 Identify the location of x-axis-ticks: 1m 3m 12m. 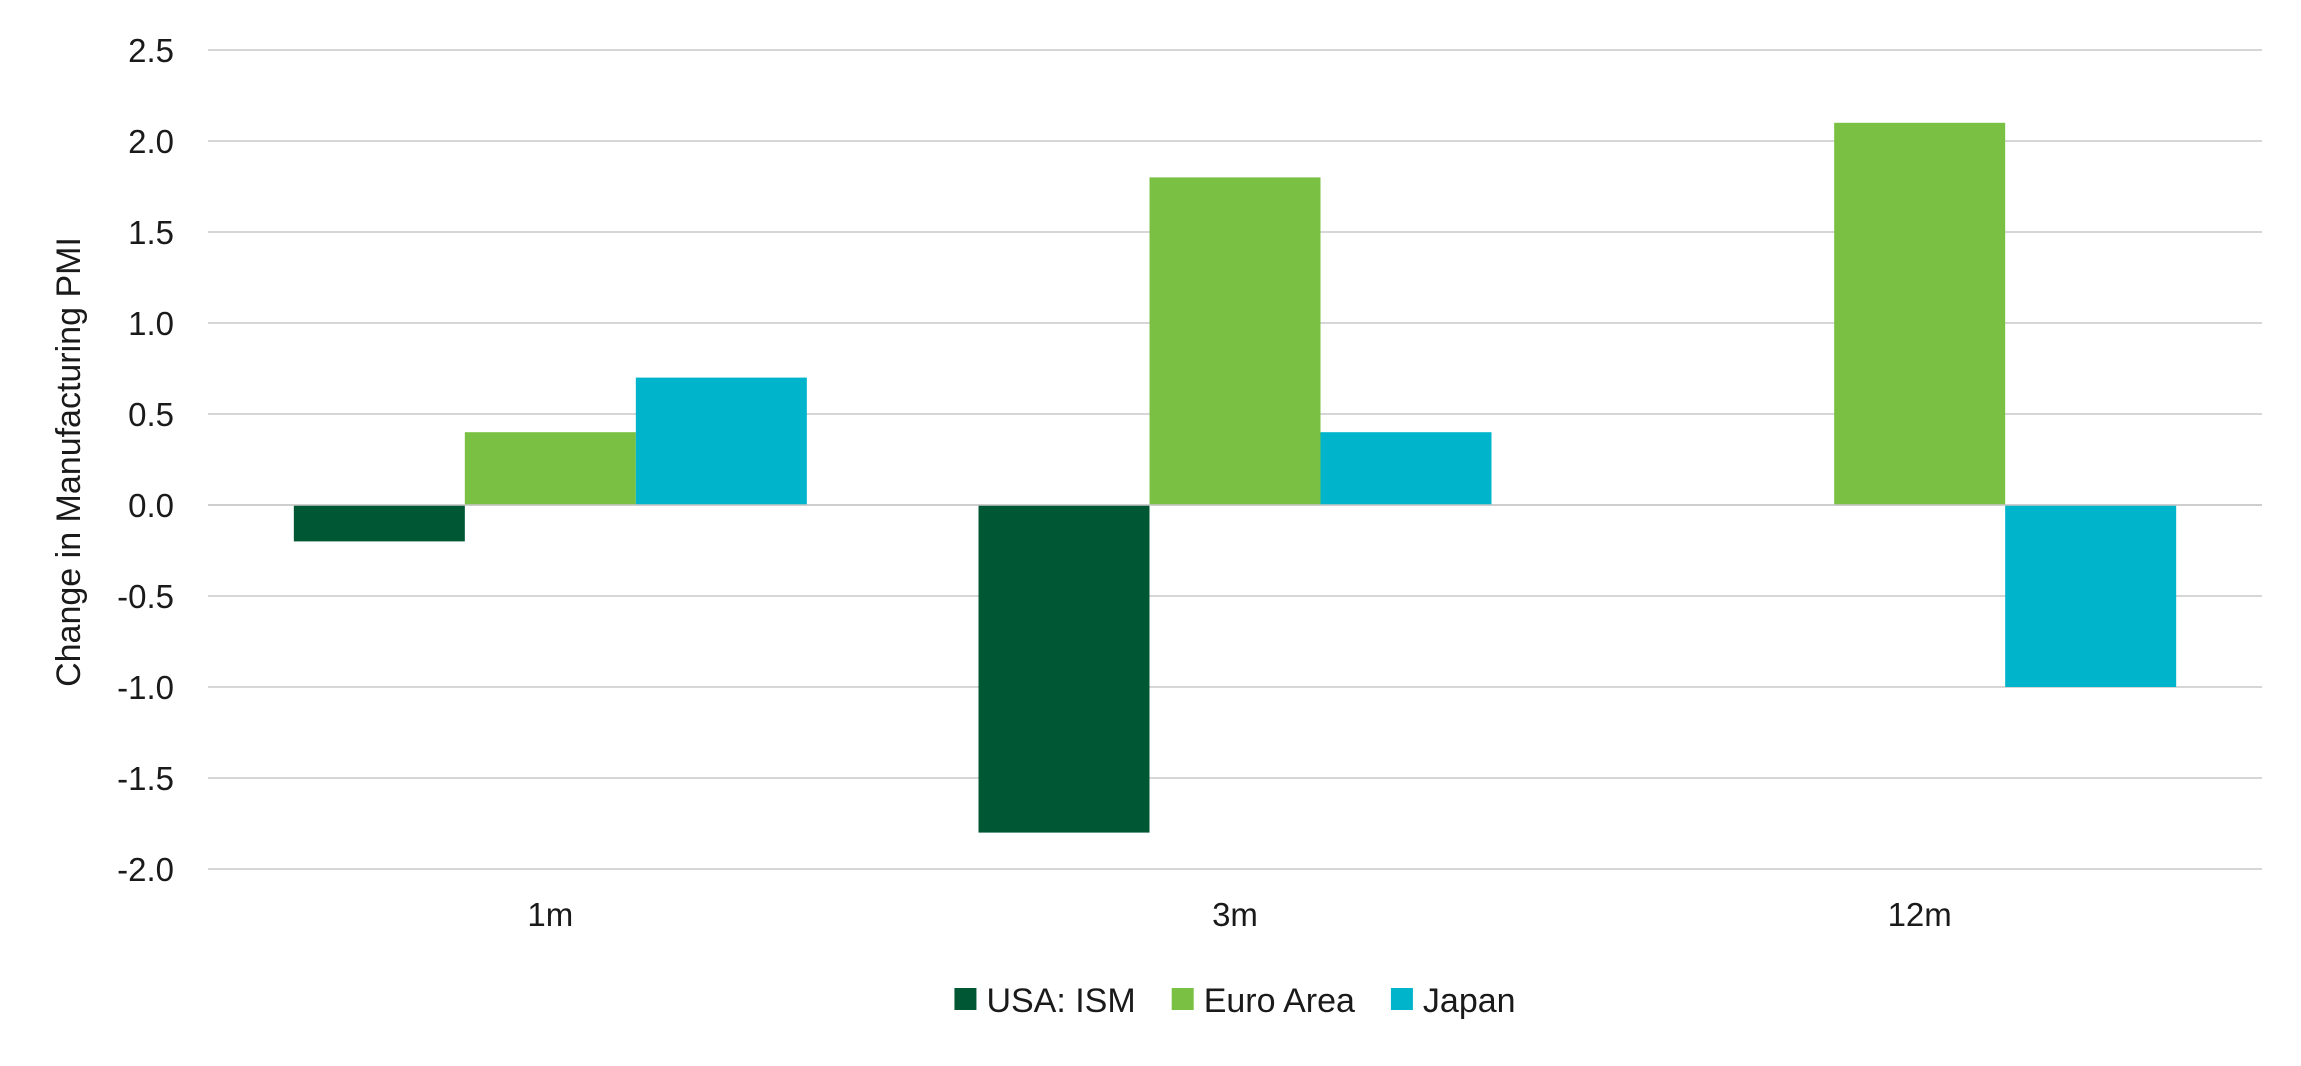
(1239, 914).